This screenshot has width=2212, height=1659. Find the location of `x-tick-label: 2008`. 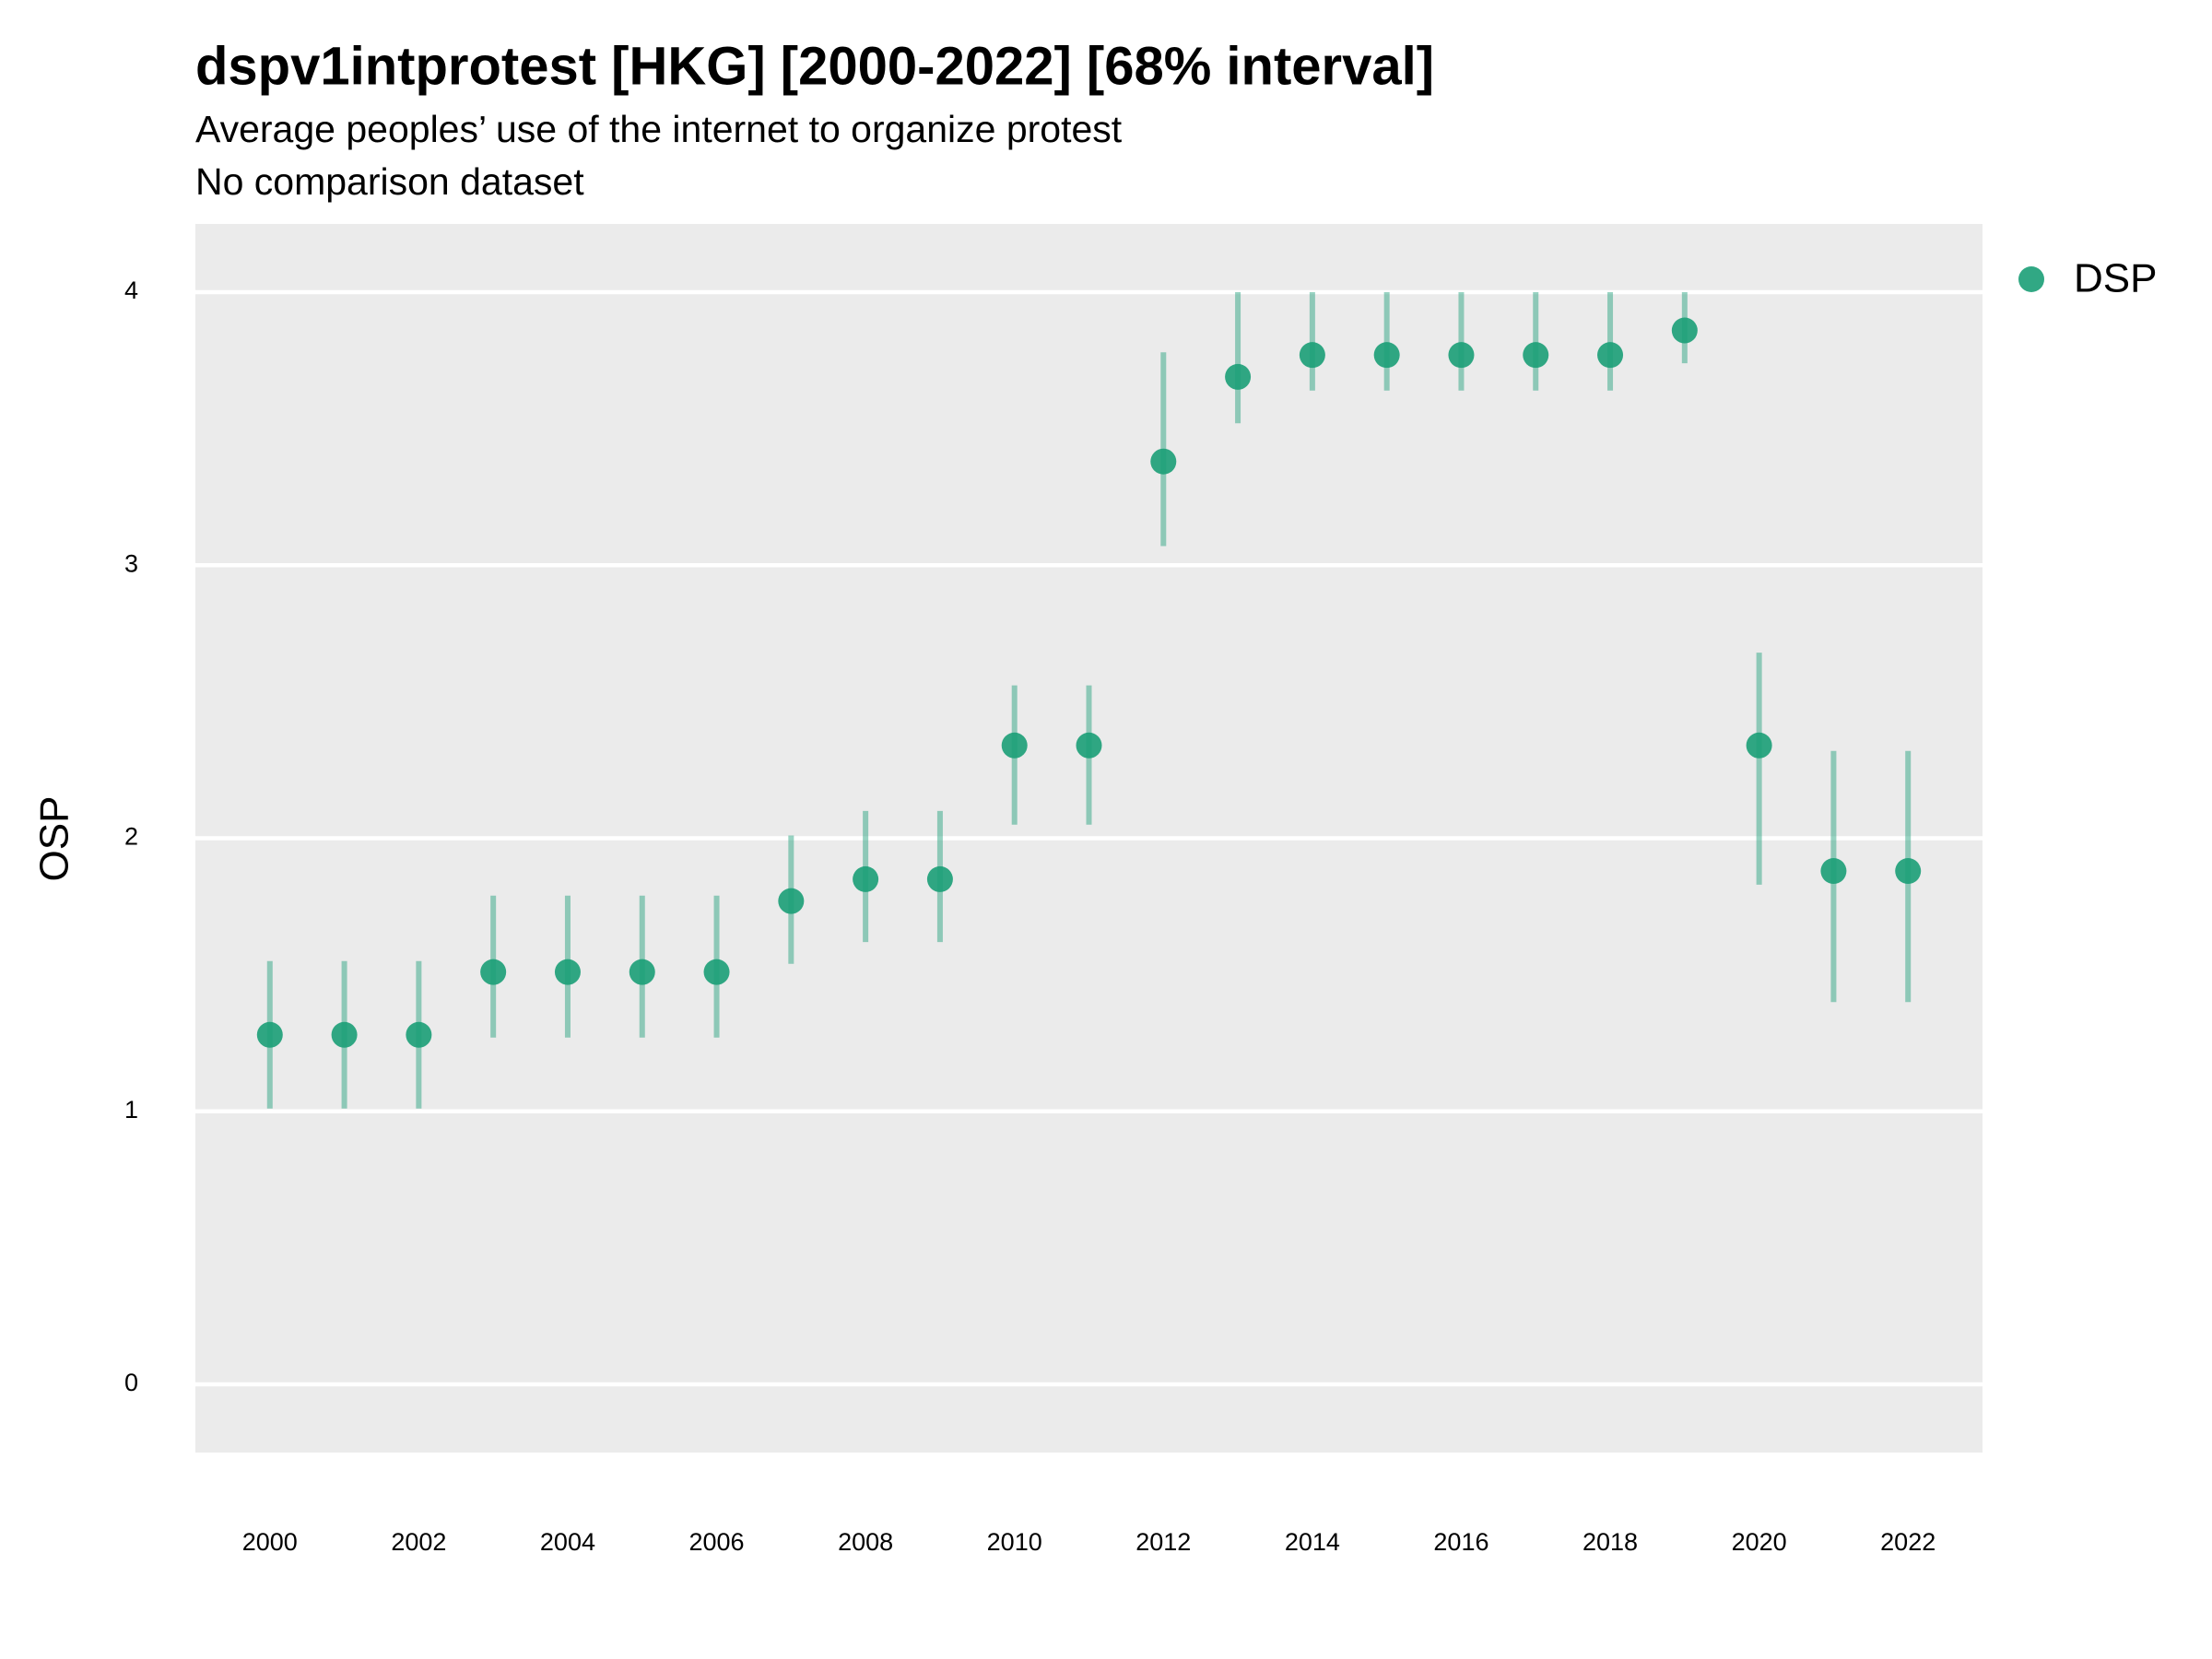

x-tick-label: 2008 is located at coordinates (865, 1542).